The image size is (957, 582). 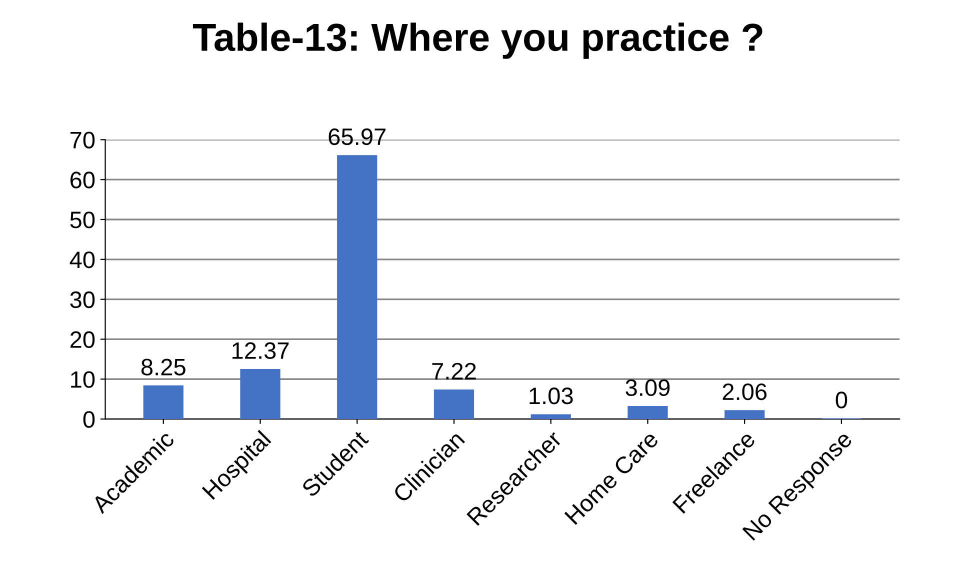 I want to click on y-tick-label: 30, so click(x=82, y=299).